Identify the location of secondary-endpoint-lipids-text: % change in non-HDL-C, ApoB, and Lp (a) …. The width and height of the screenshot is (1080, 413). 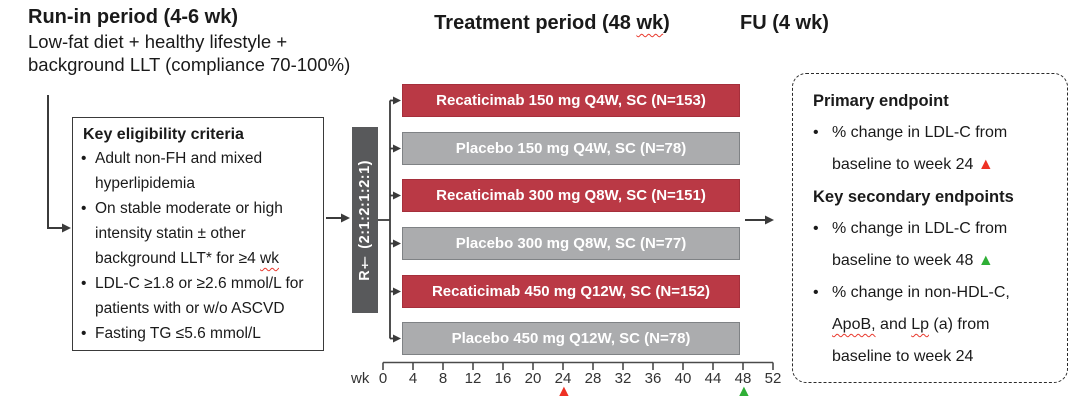
(921, 325).